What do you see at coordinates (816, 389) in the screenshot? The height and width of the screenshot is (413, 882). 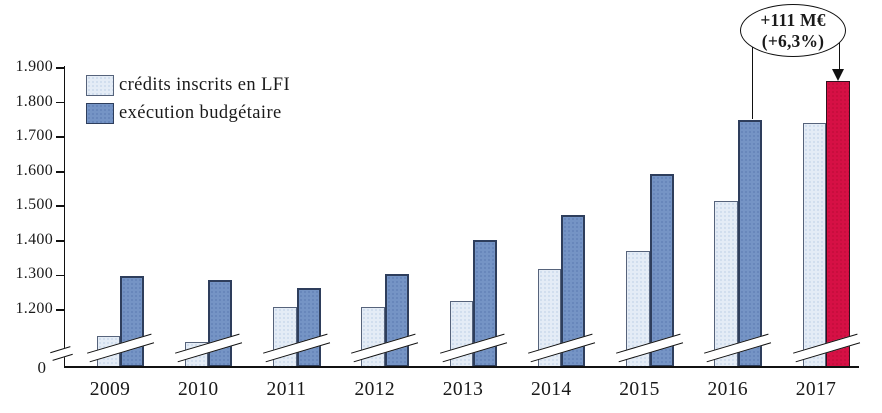 I see `category-label-2017: 2017` at bounding box center [816, 389].